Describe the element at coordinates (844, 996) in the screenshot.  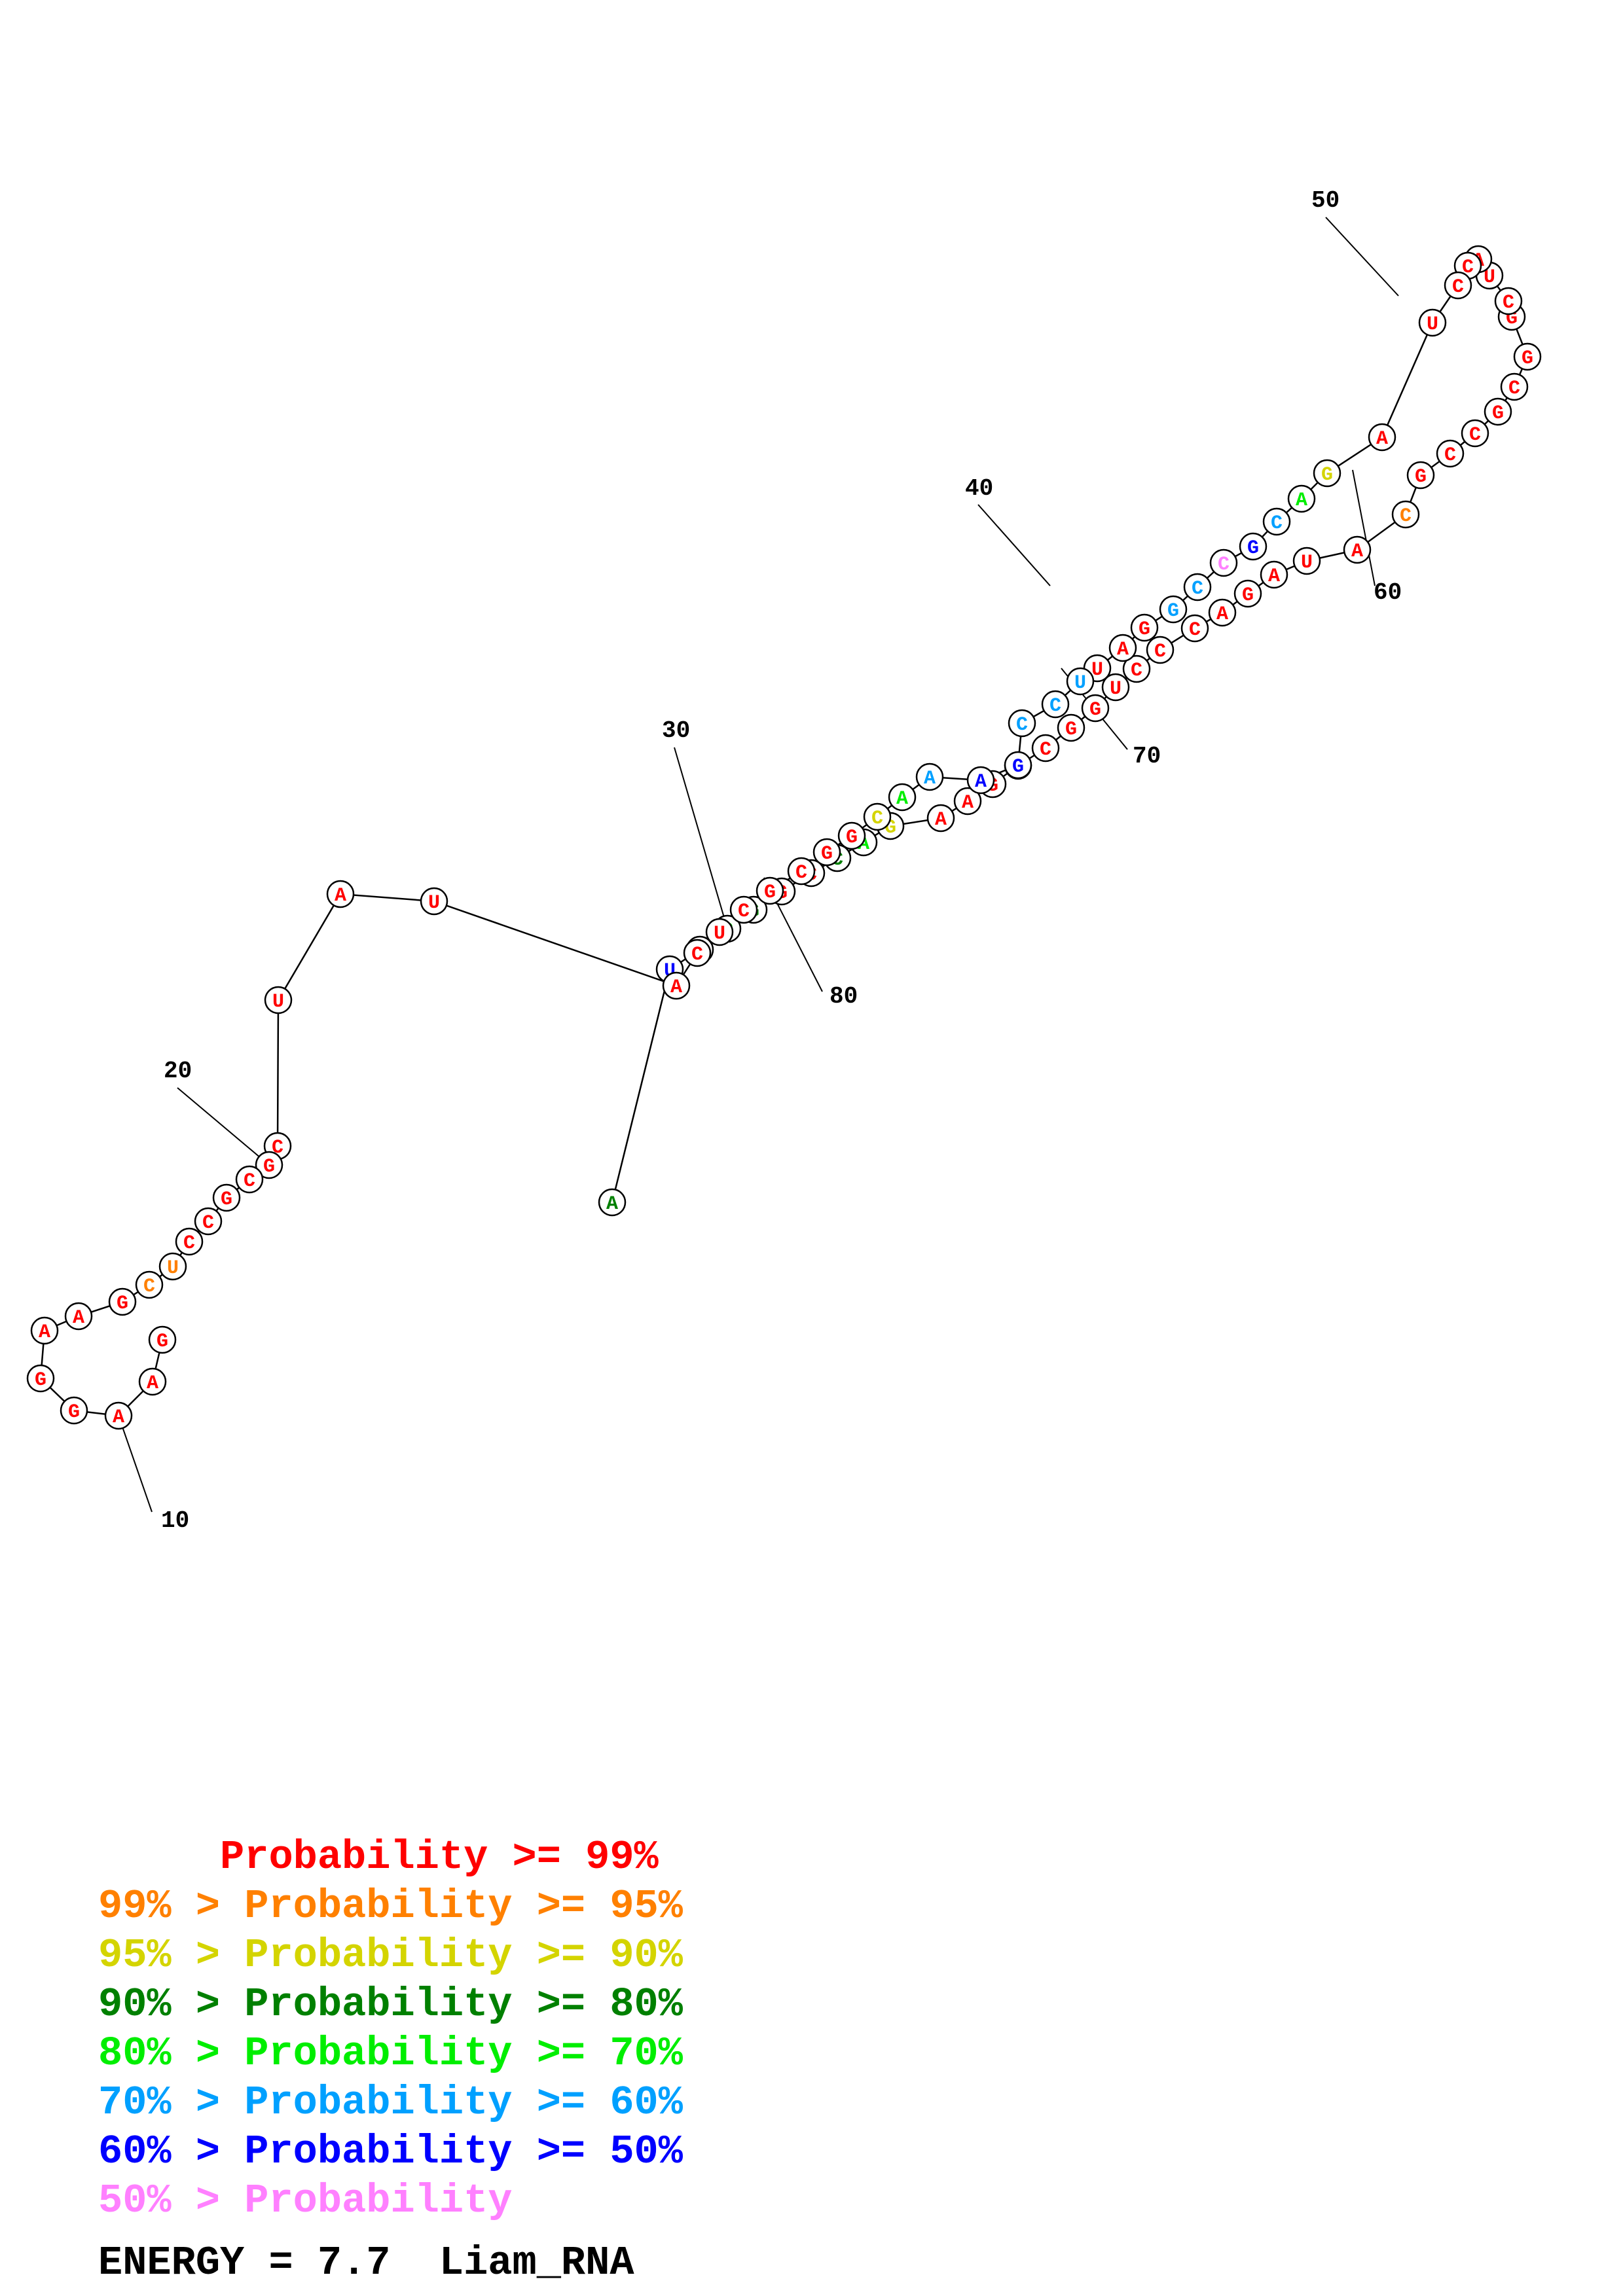
I see `position-label-80: 80` at that location.